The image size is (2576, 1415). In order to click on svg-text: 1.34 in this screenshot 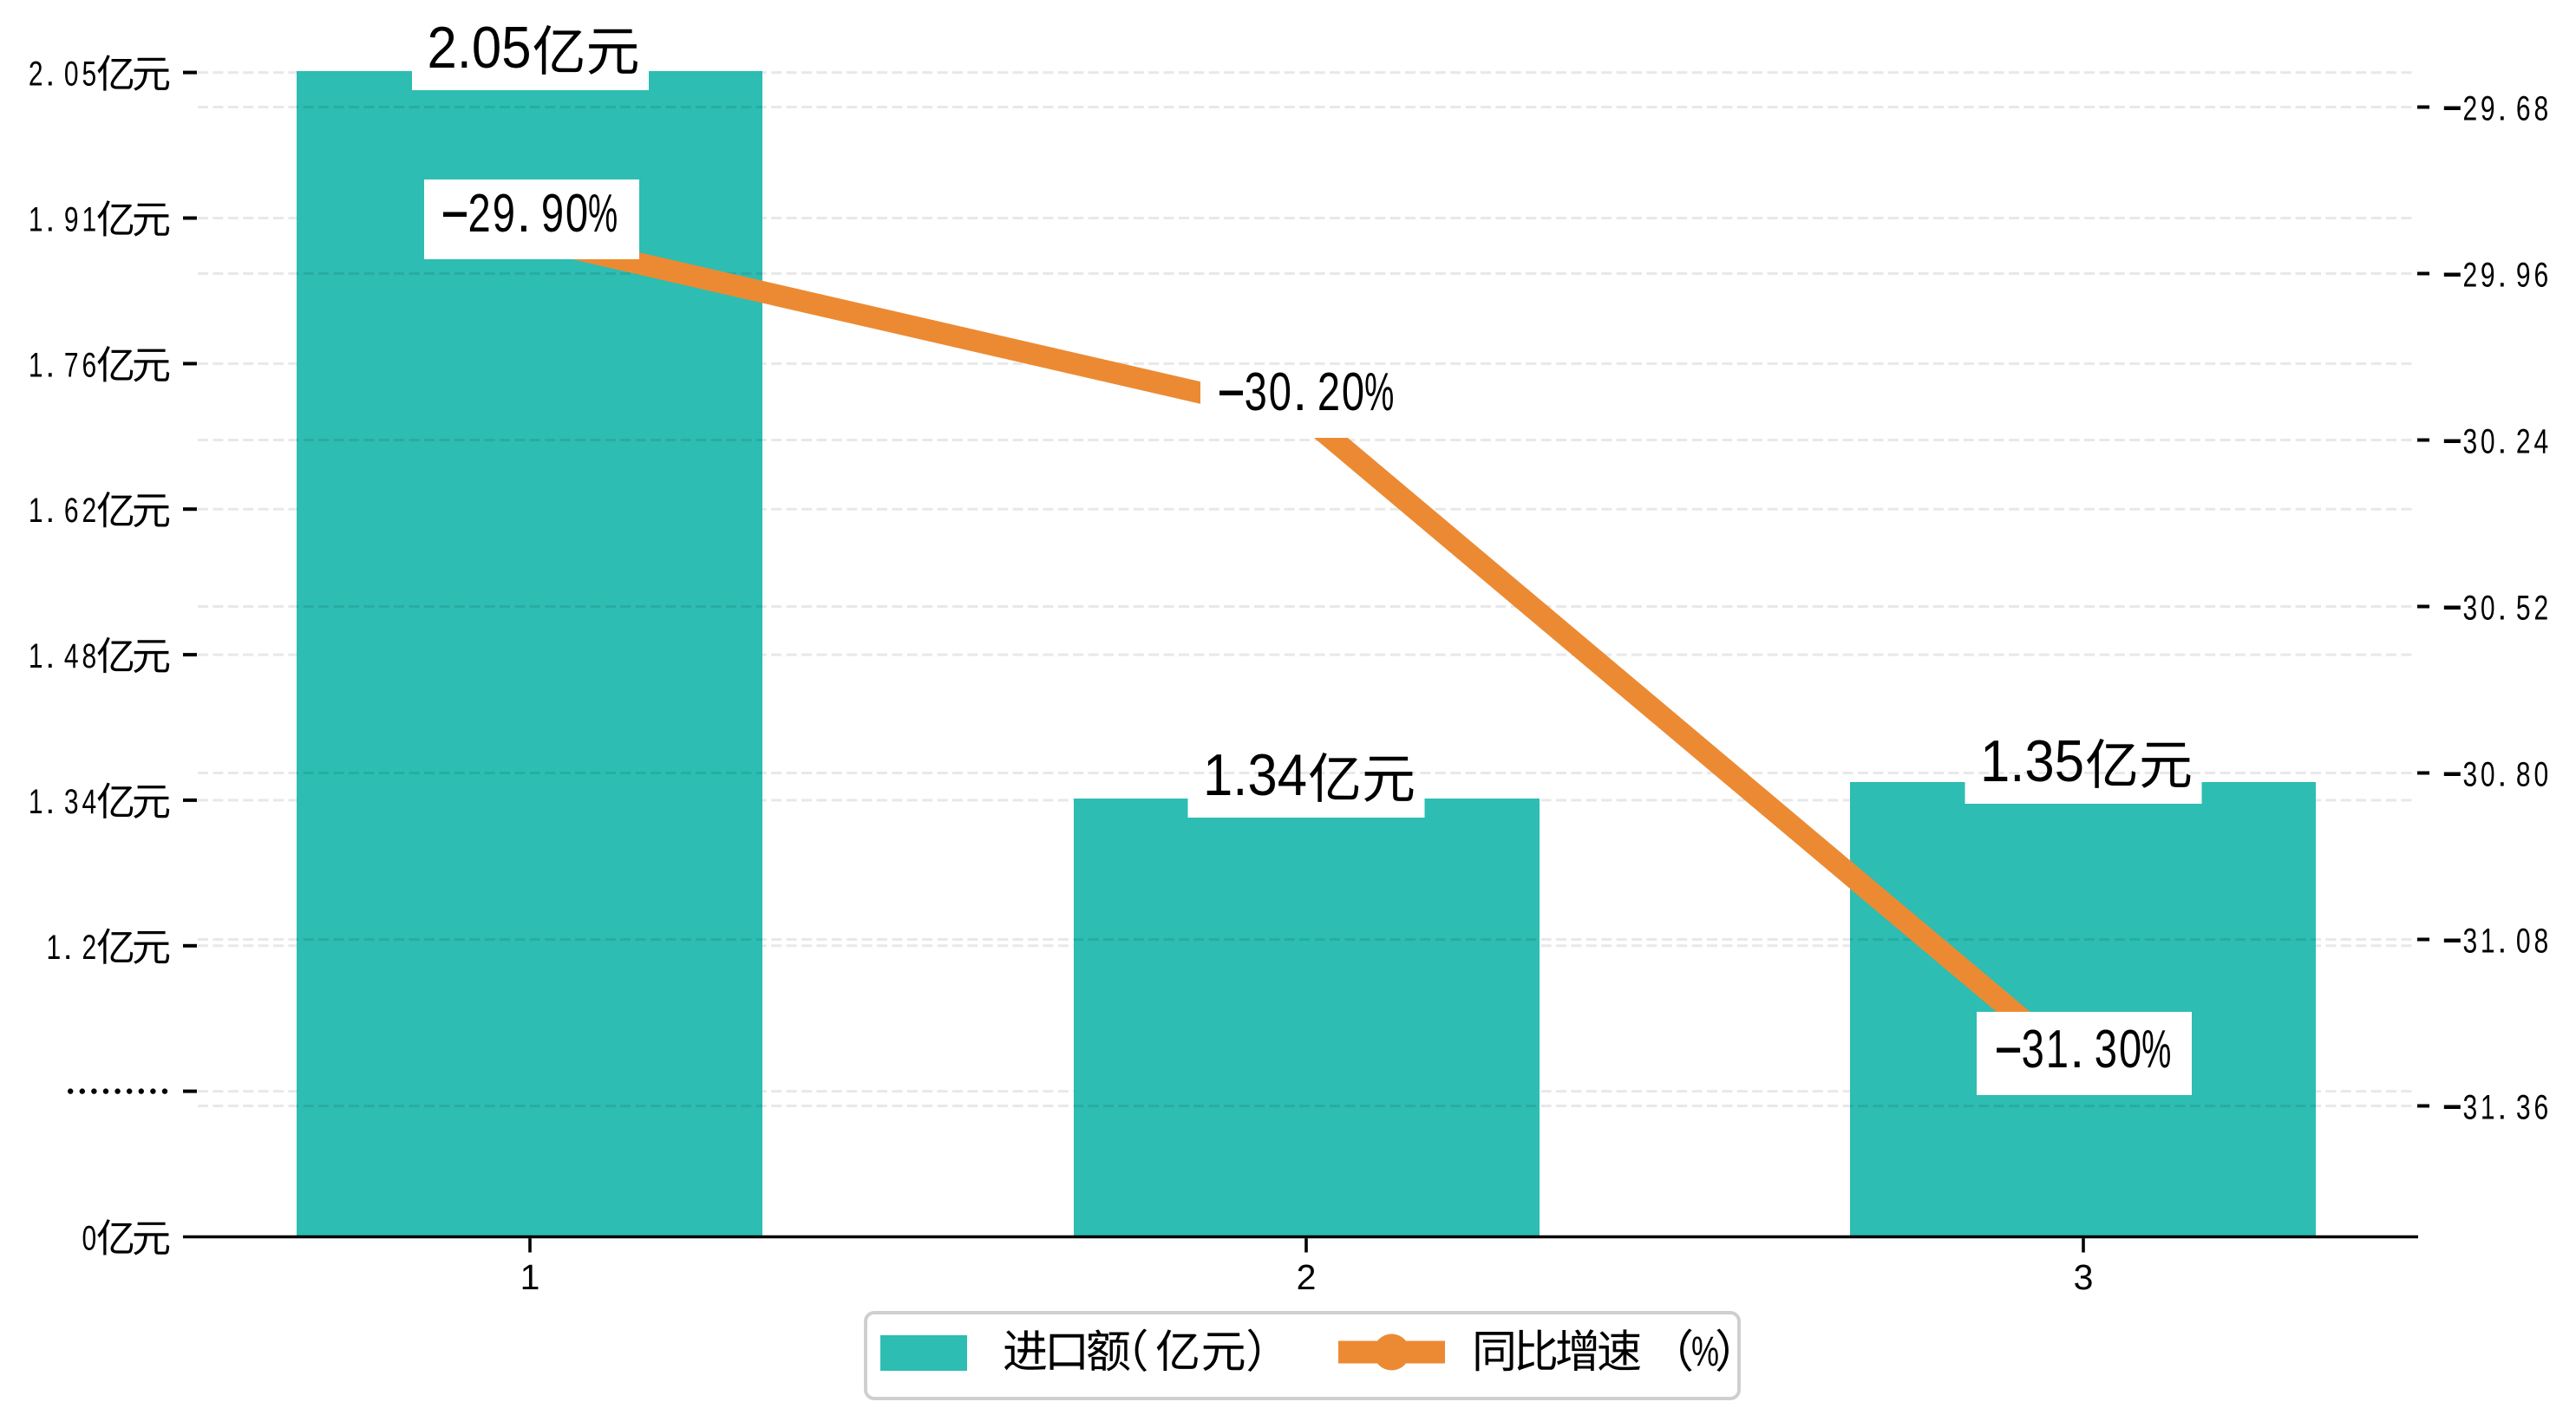, I will do `click(1255, 775)`.